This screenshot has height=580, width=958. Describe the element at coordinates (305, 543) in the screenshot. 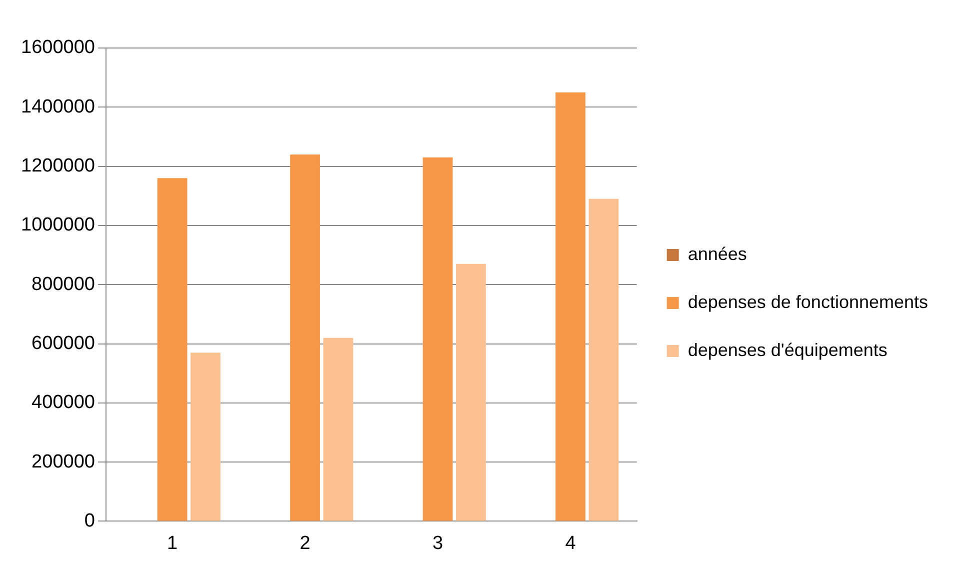

I see `x-tick-label: 2` at that location.